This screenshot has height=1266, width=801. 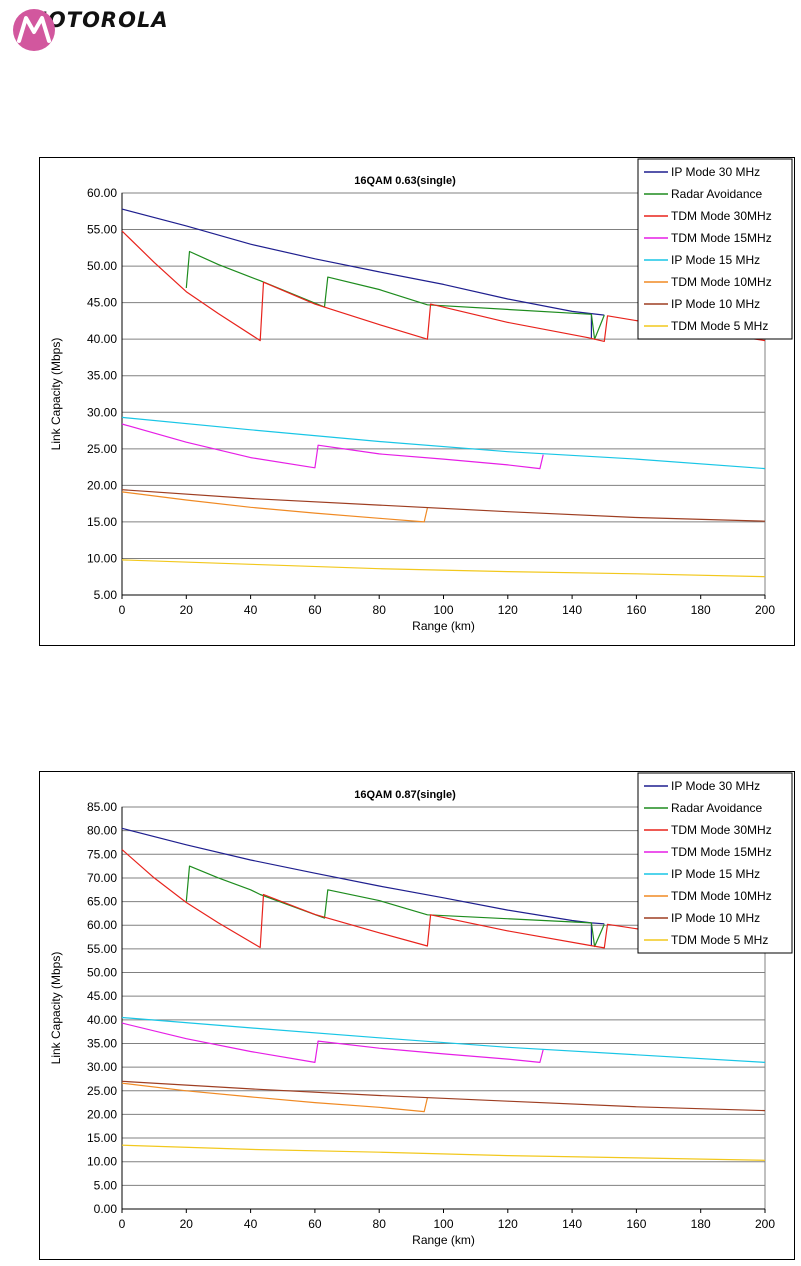 I want to click on y-tick-label: 65.00, so click(x=102, y=902).